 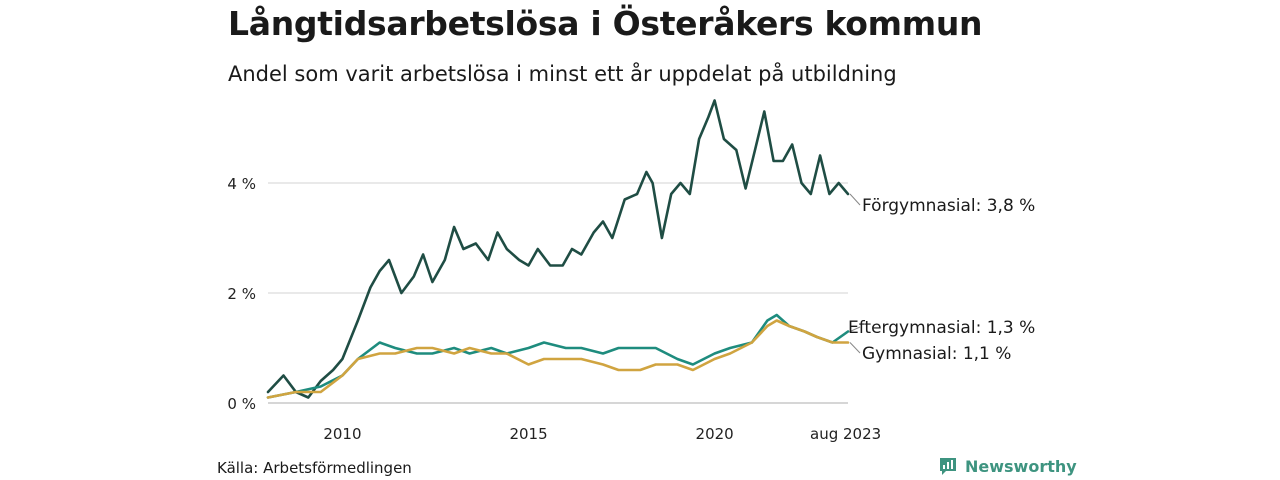 I want to click on brand-logo: Newsworthy, so click(x=1007, y=466).